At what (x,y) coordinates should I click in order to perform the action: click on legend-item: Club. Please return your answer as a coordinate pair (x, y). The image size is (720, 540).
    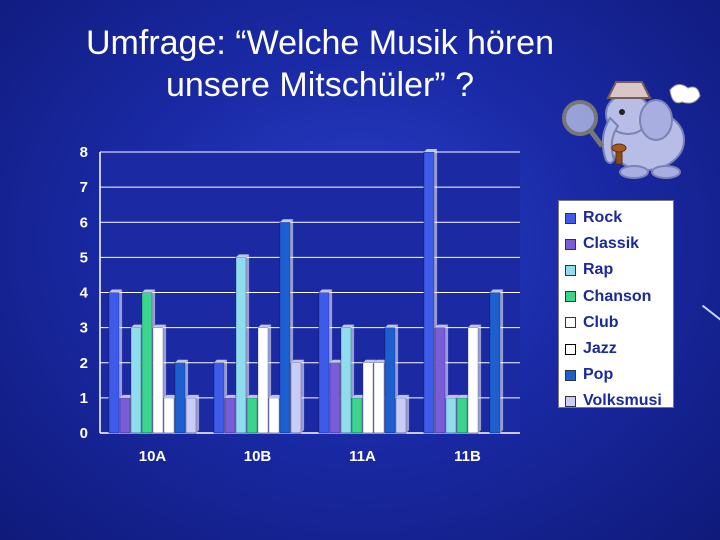
    Looking at the image, I should click on (619, 323).